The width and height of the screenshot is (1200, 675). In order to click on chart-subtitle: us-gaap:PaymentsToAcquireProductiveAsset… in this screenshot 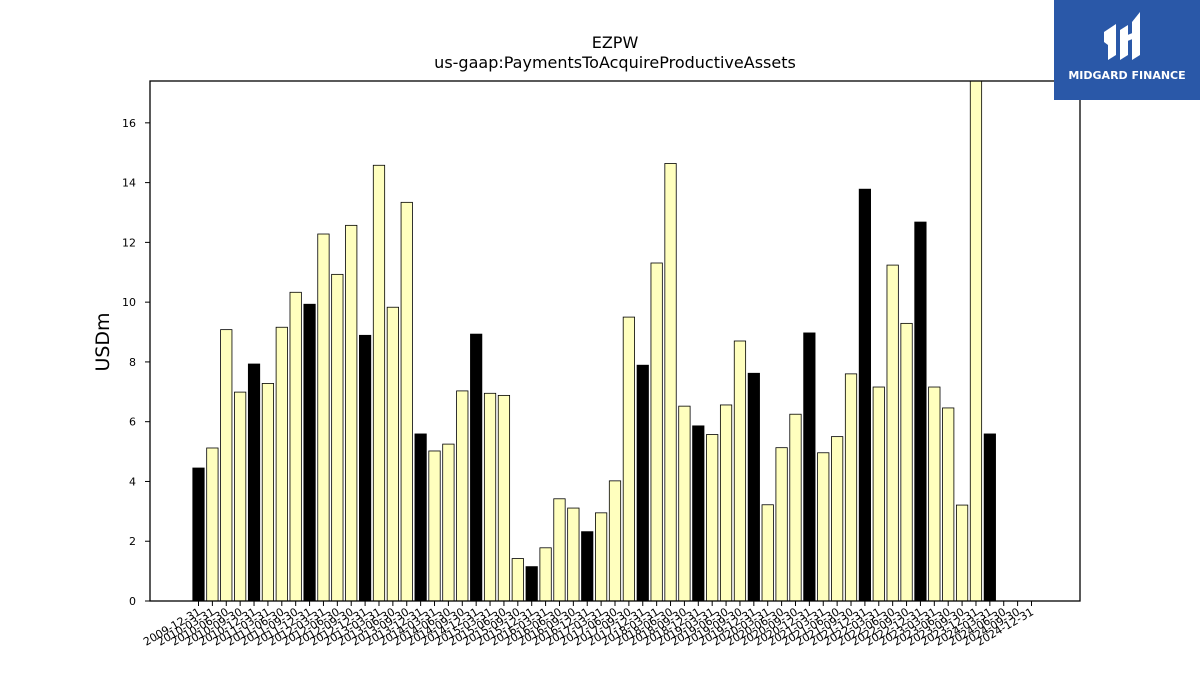, I will do `click(615, 62)`.